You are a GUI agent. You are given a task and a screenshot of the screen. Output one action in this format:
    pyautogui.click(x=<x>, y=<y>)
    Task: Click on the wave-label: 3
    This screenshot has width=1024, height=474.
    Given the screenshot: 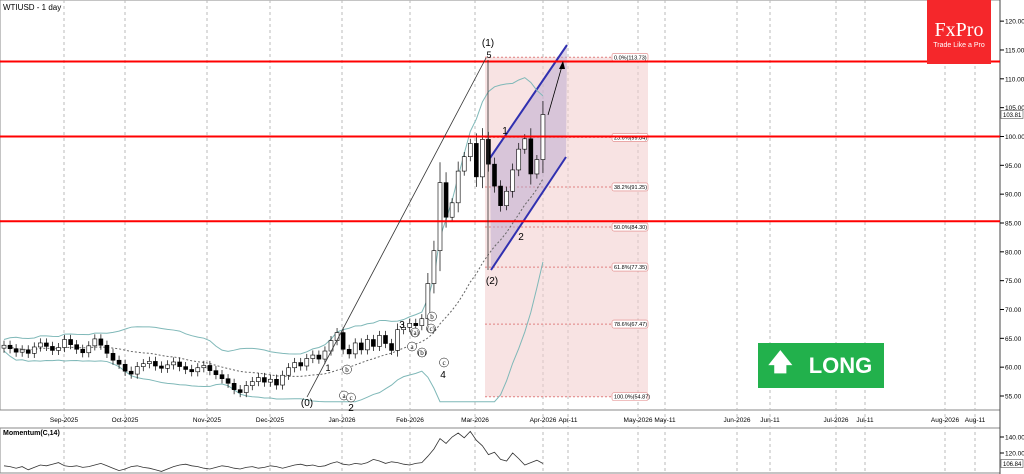 What is the action you would take?
    pyautogui.click(x=402, y=325)
    